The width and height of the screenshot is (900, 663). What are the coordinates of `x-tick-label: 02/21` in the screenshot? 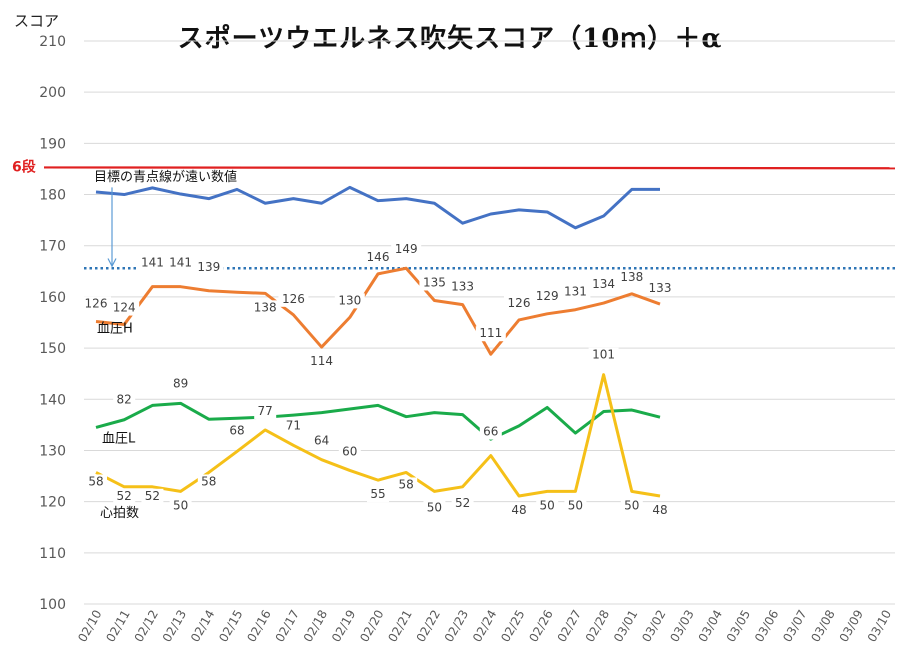 It's located at (399, 626).